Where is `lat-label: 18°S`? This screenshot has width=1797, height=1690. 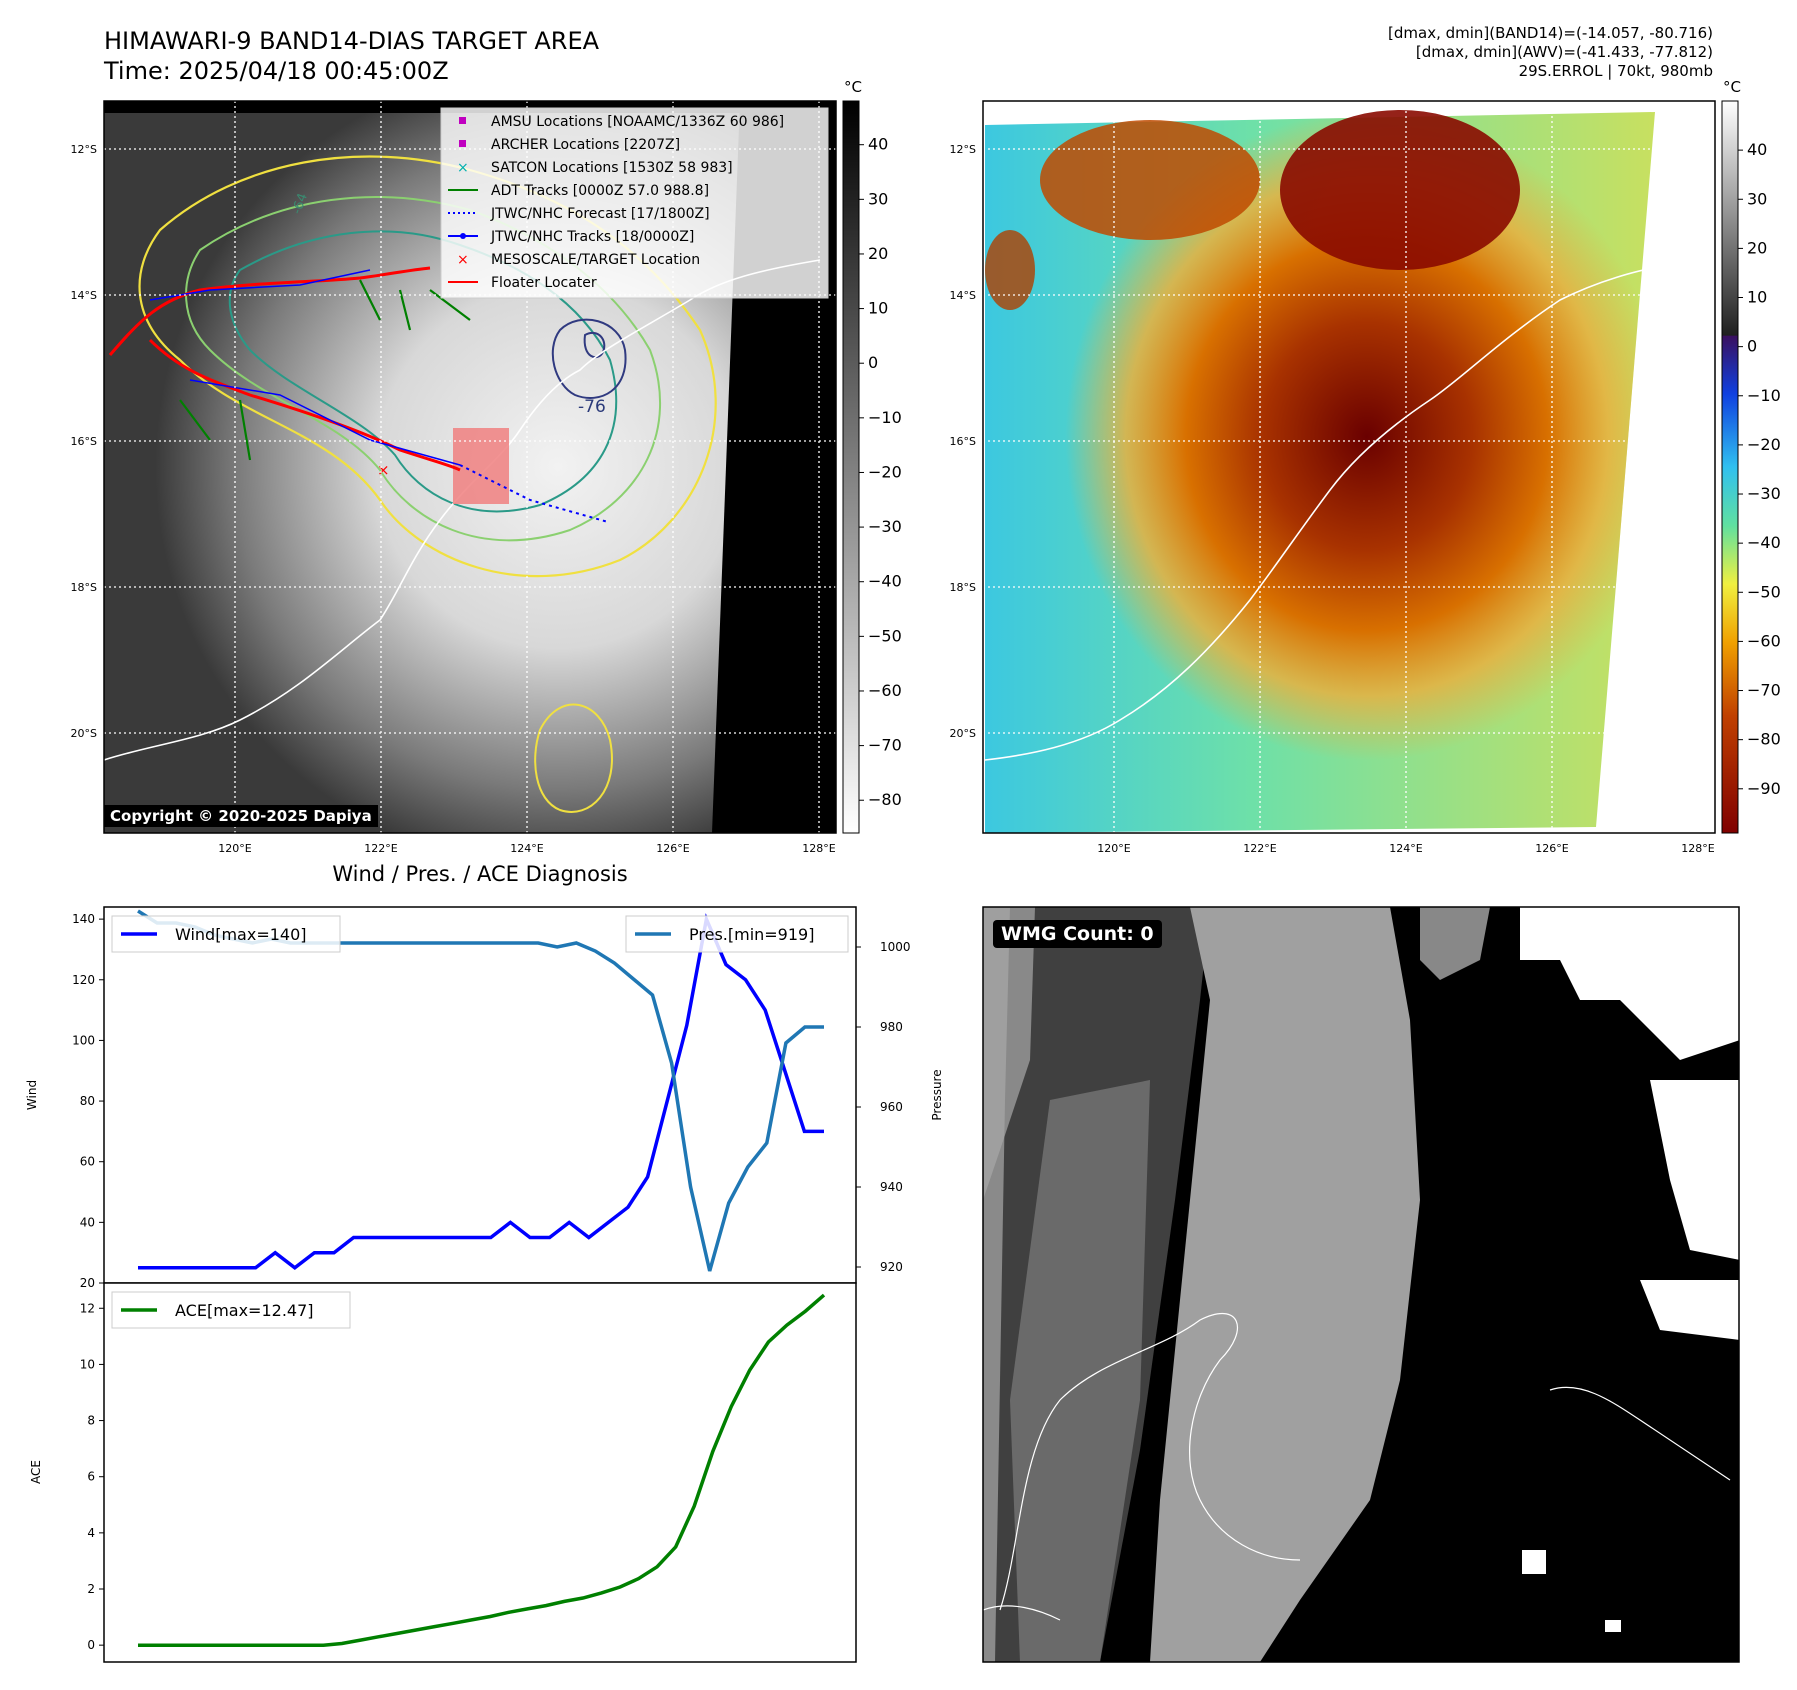 lat-label: 18°S is located at coordinates (84, 587).